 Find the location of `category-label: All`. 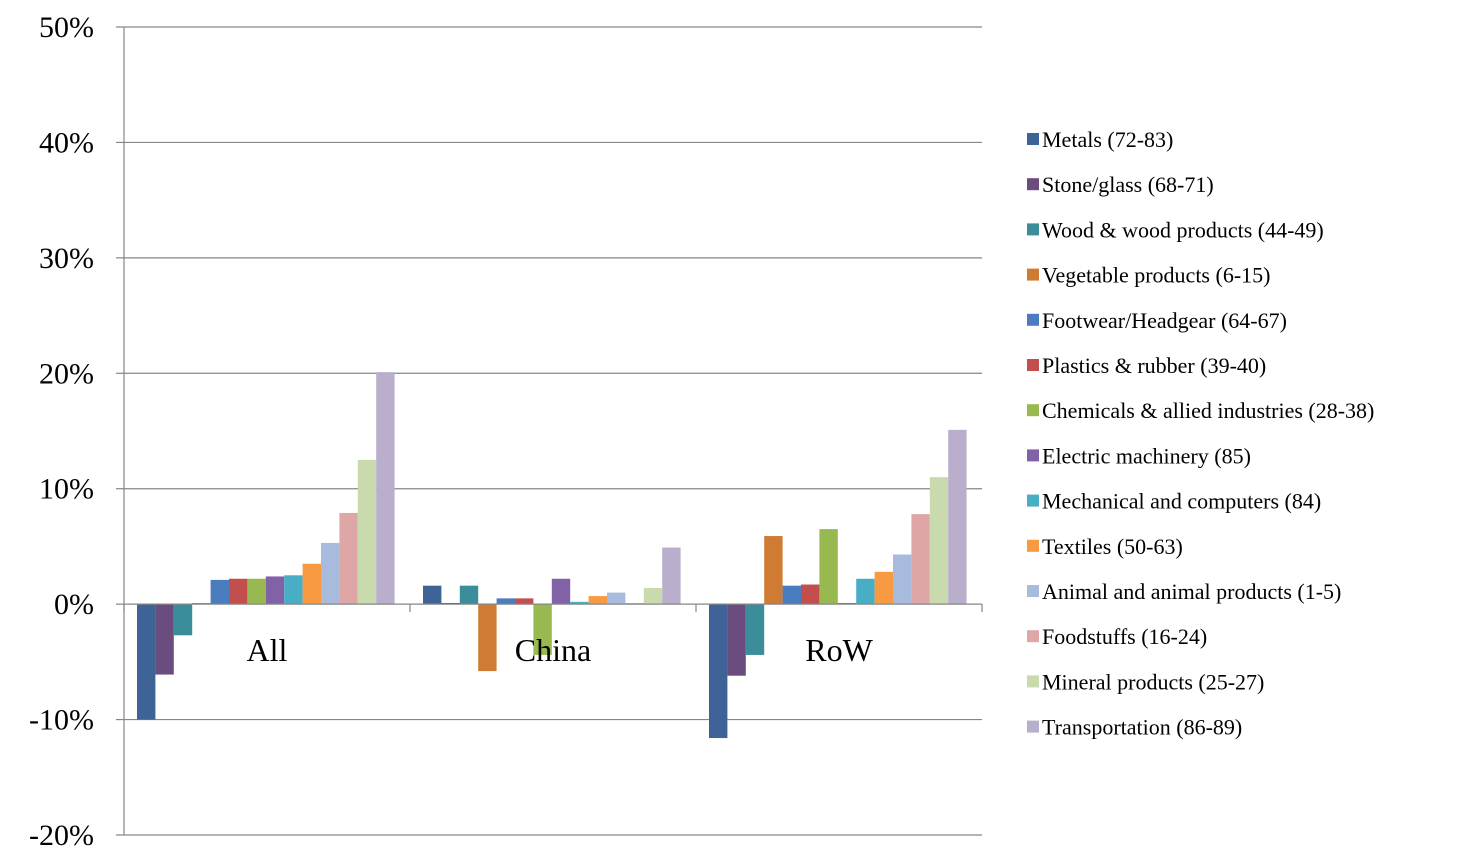

category-label: All is located at coordinates (267, 650).